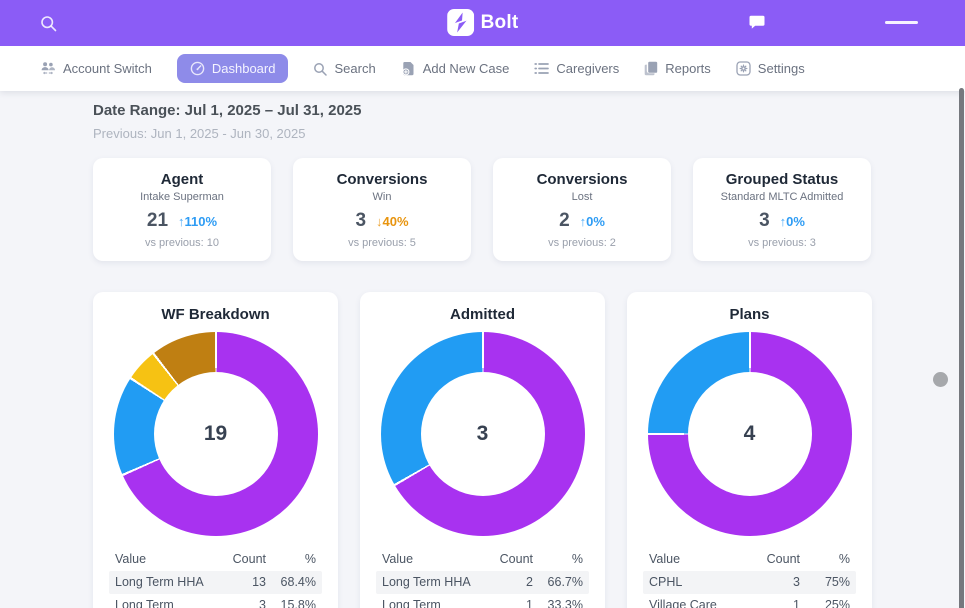 This screenshot has height=608, width=965. Describe the element at coordinates (961, 348) in the screenshot. I see `vertical-scrollbar` at that location.